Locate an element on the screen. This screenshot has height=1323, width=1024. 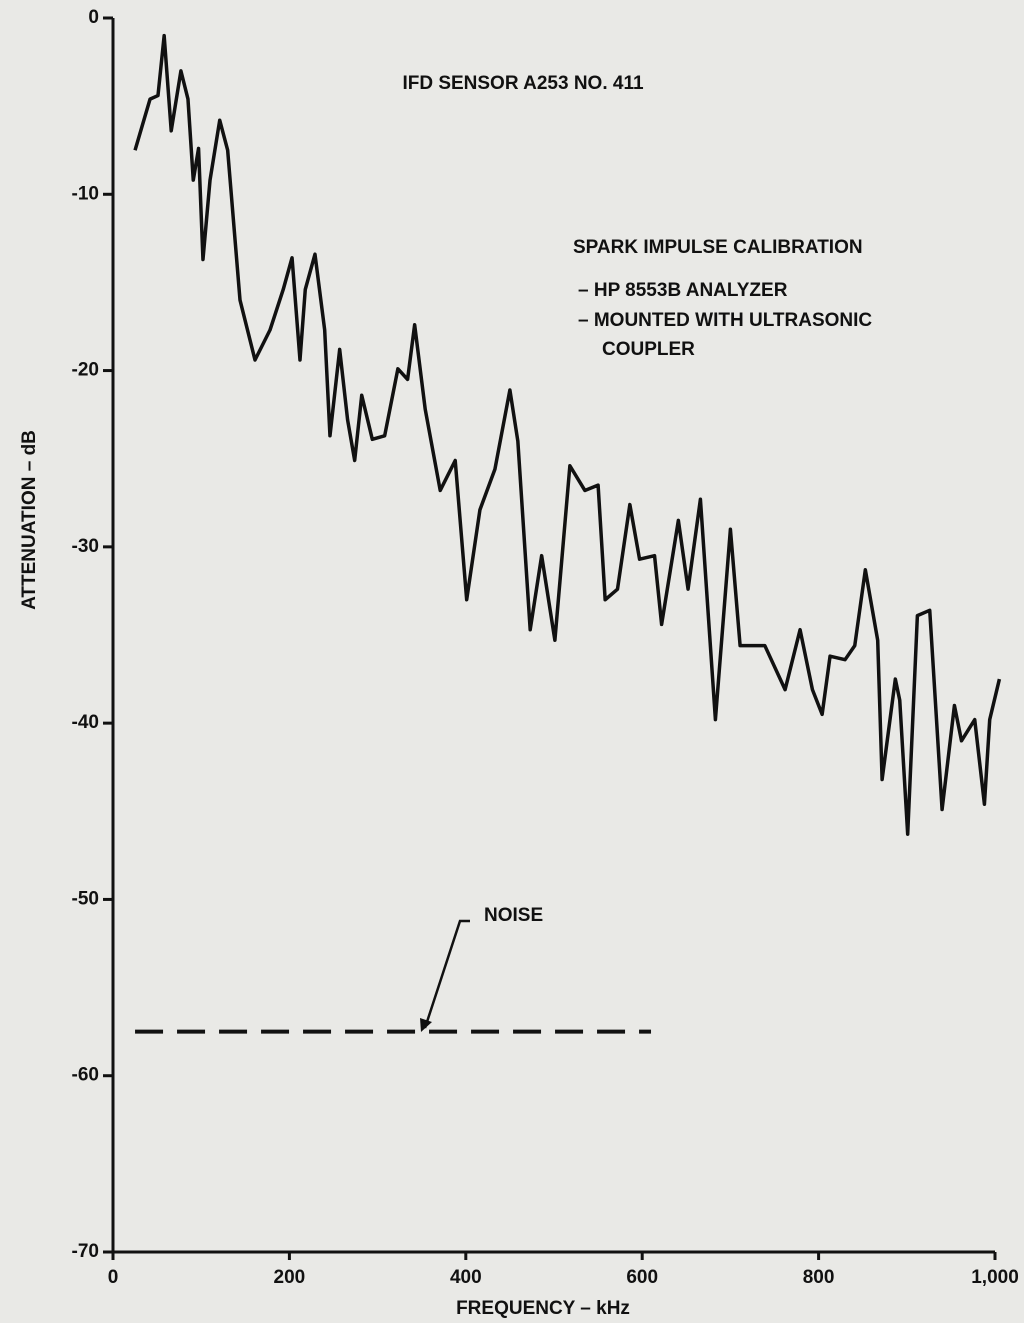
annotation: – HP 8553B ANALYZER is located at coordinates (683, 290).